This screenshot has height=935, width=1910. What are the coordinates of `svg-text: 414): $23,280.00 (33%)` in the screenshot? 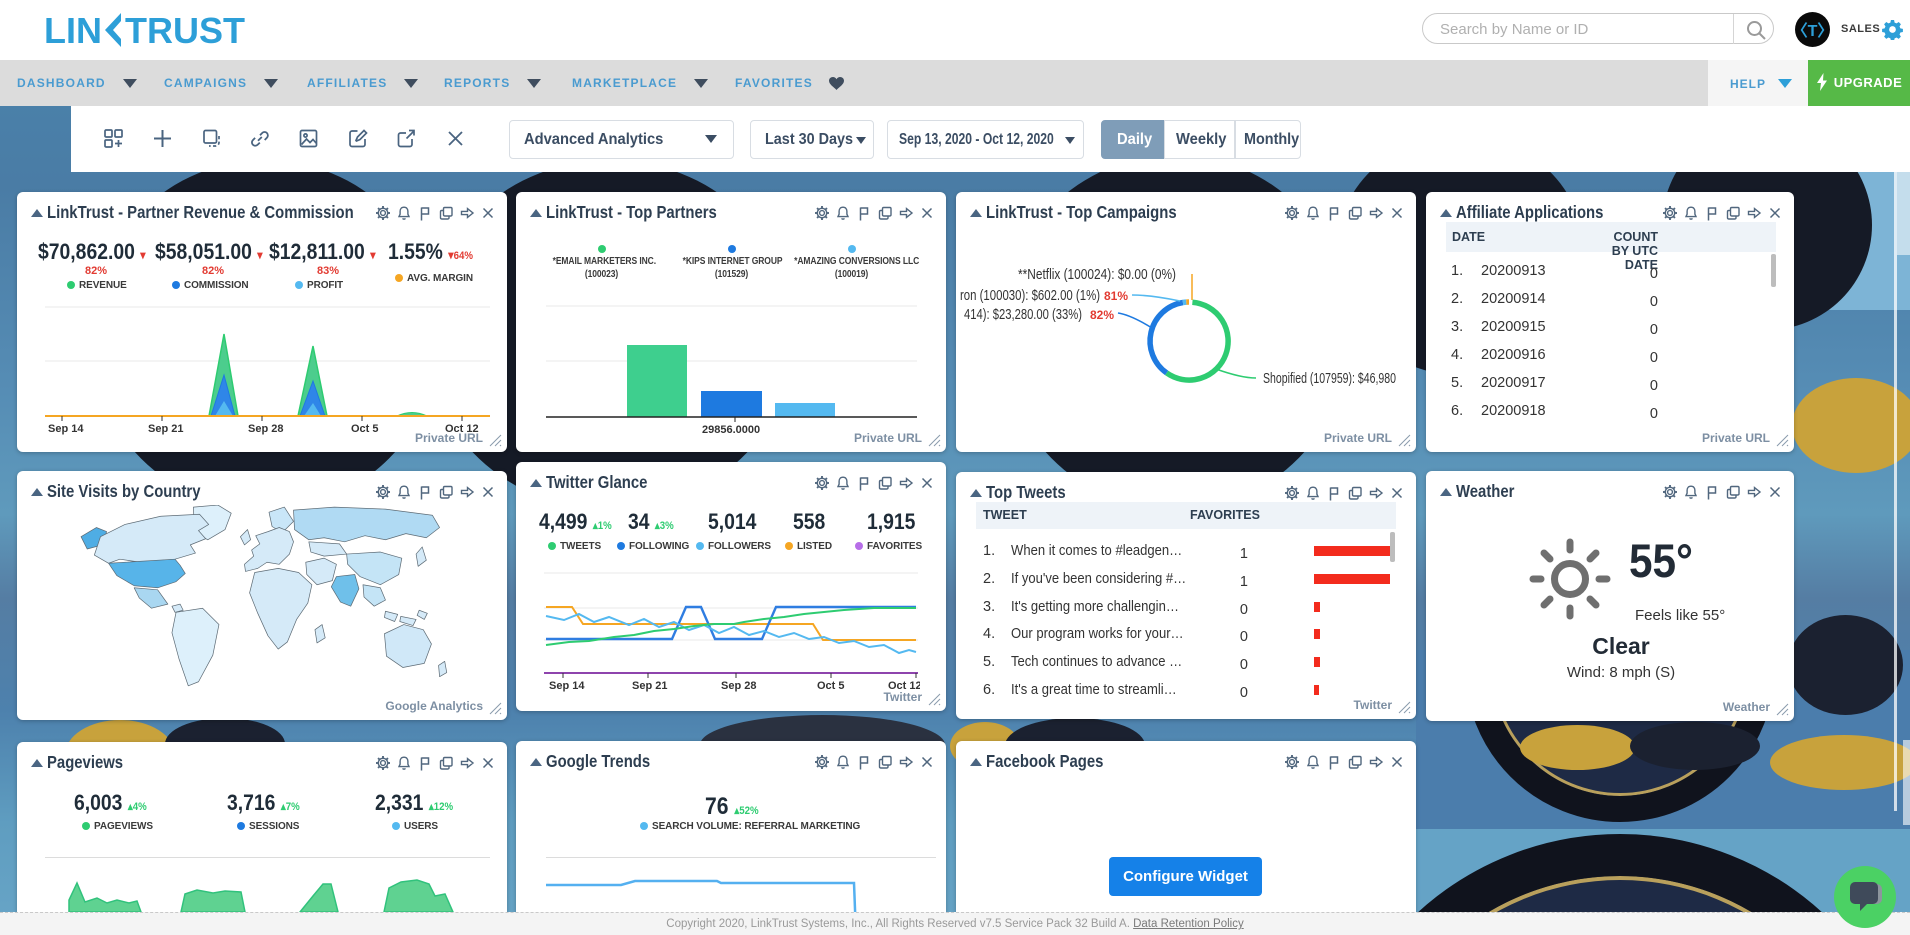 It's located at (1023, 315).